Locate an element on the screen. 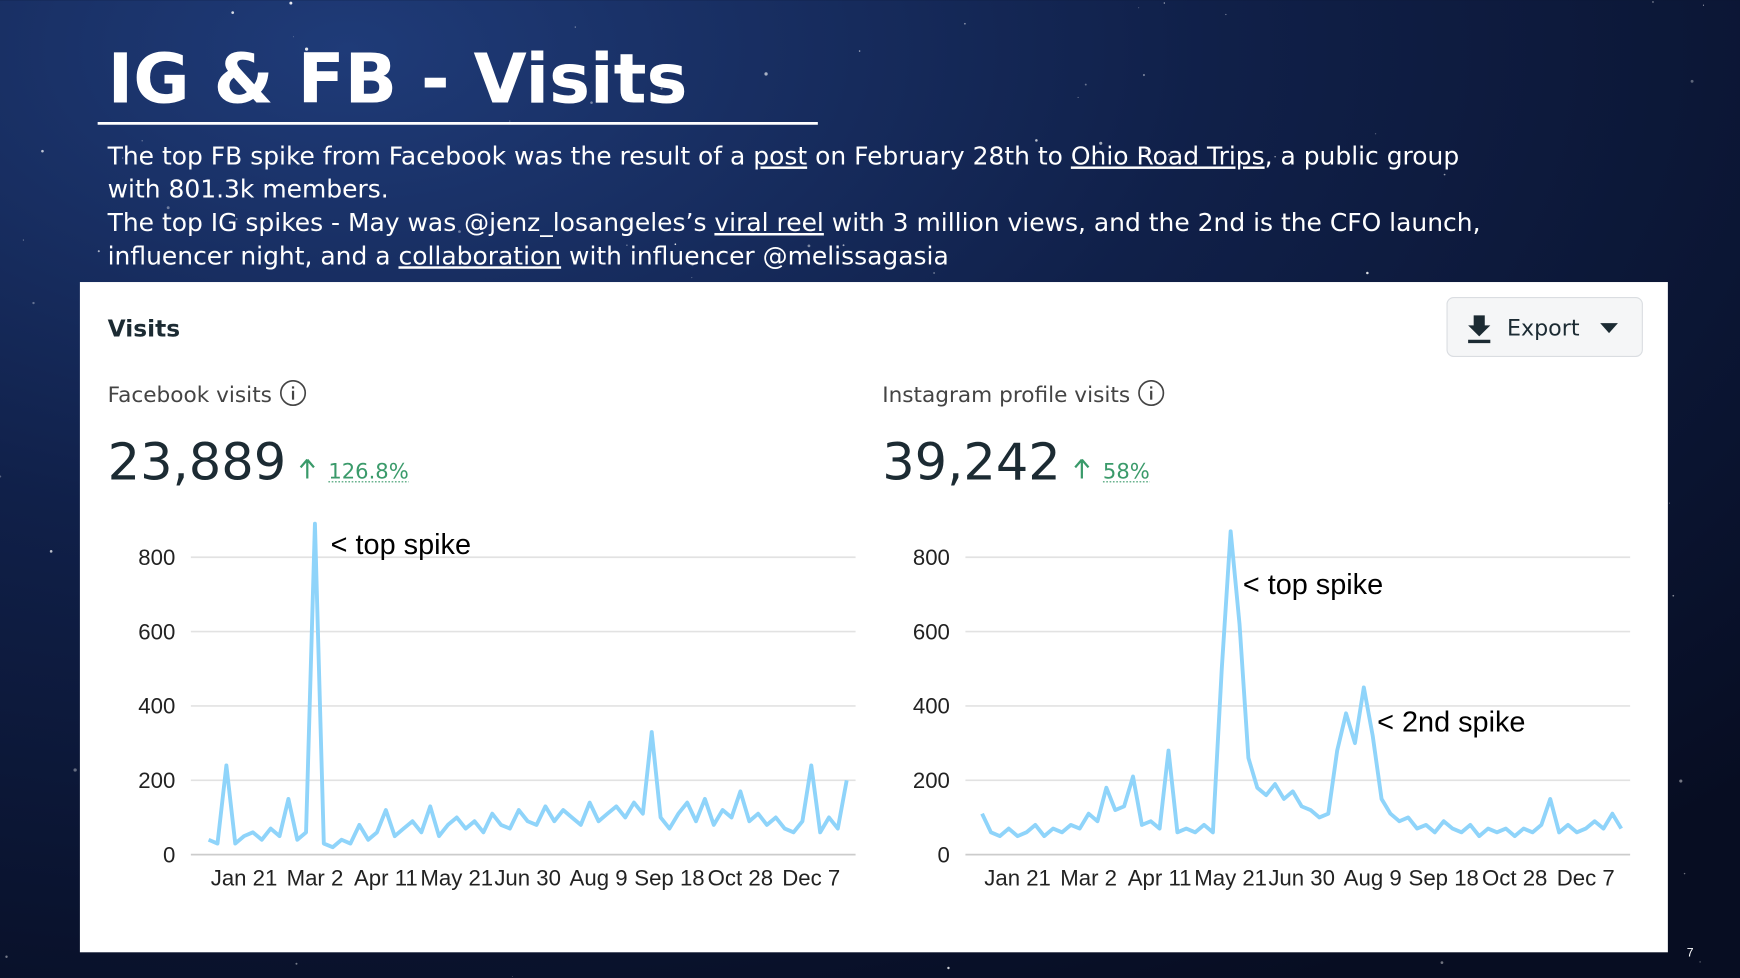  y-tick-label: 0 is located at coordinates (944, 854).